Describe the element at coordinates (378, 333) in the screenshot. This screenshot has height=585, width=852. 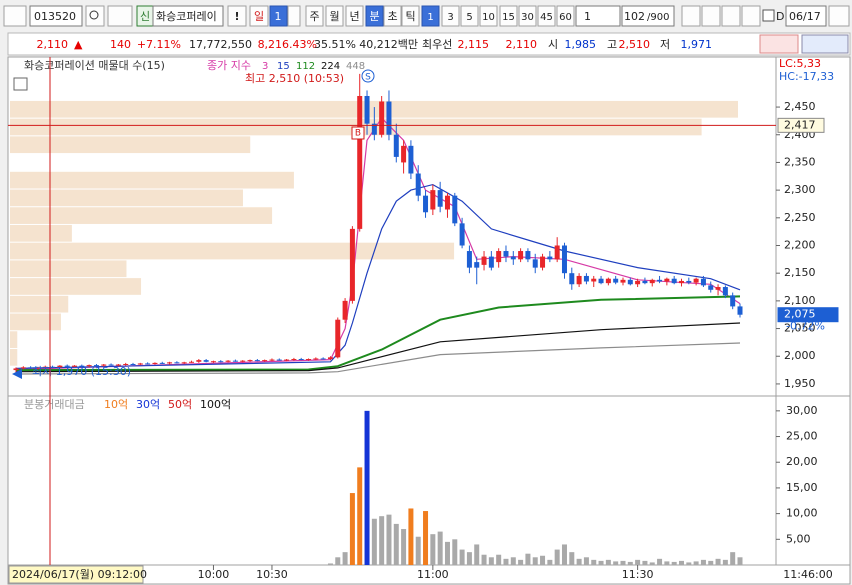
I see `moving-average` at that location.